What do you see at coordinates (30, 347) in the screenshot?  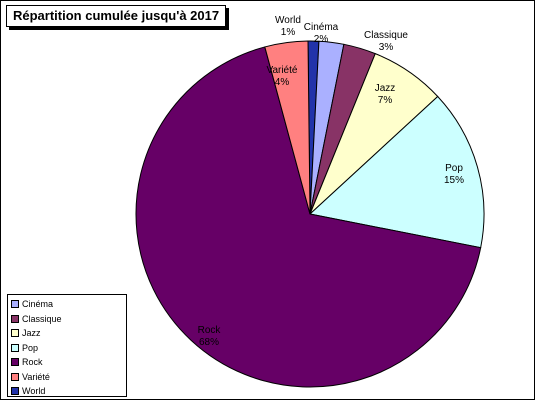 I see `legend-label: Pop` at bounding box center [30, 347].